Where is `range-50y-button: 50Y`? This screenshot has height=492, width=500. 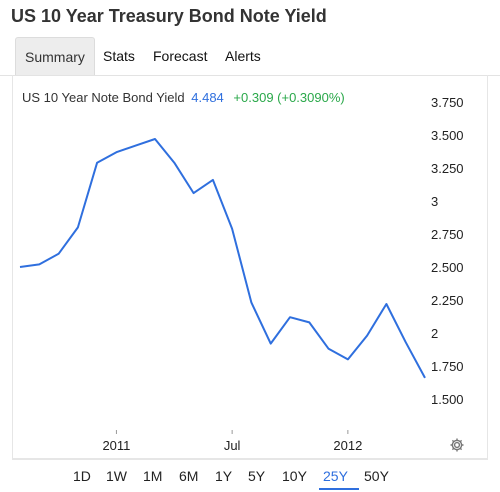 range-50y-button: 50Y is located at coordinates (376, 476).